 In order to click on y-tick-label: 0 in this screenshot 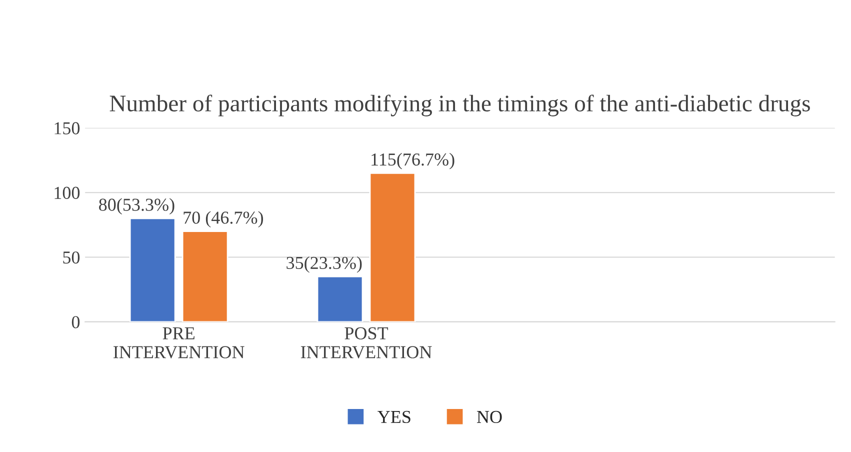, I will do `click(76, 322)`.